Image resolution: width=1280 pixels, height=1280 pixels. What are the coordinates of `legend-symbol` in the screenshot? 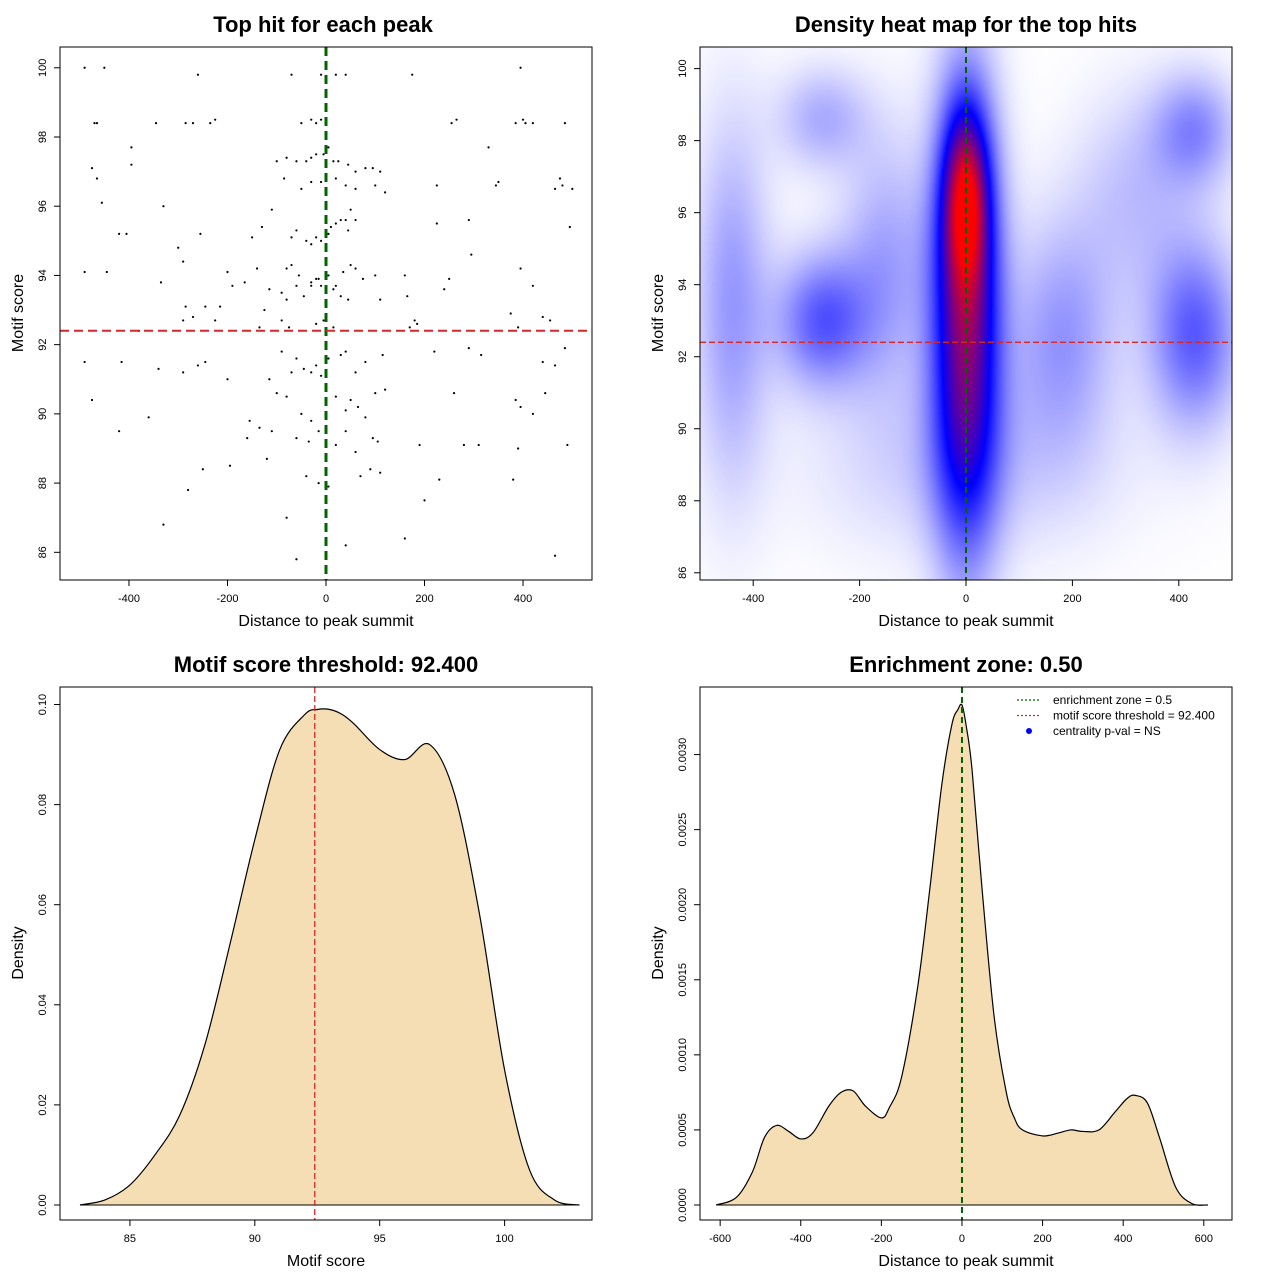 It's located at (1029, 731).